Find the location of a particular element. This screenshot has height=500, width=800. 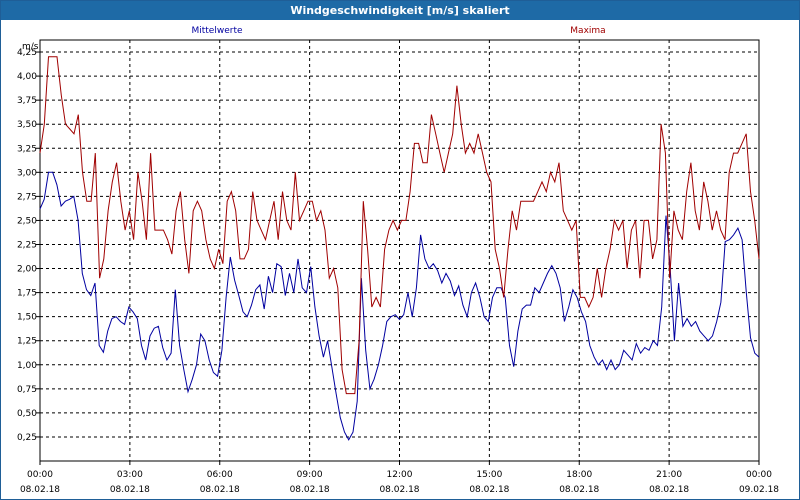

y-tick-label: 3,75 is located at coordinates (27, 101).